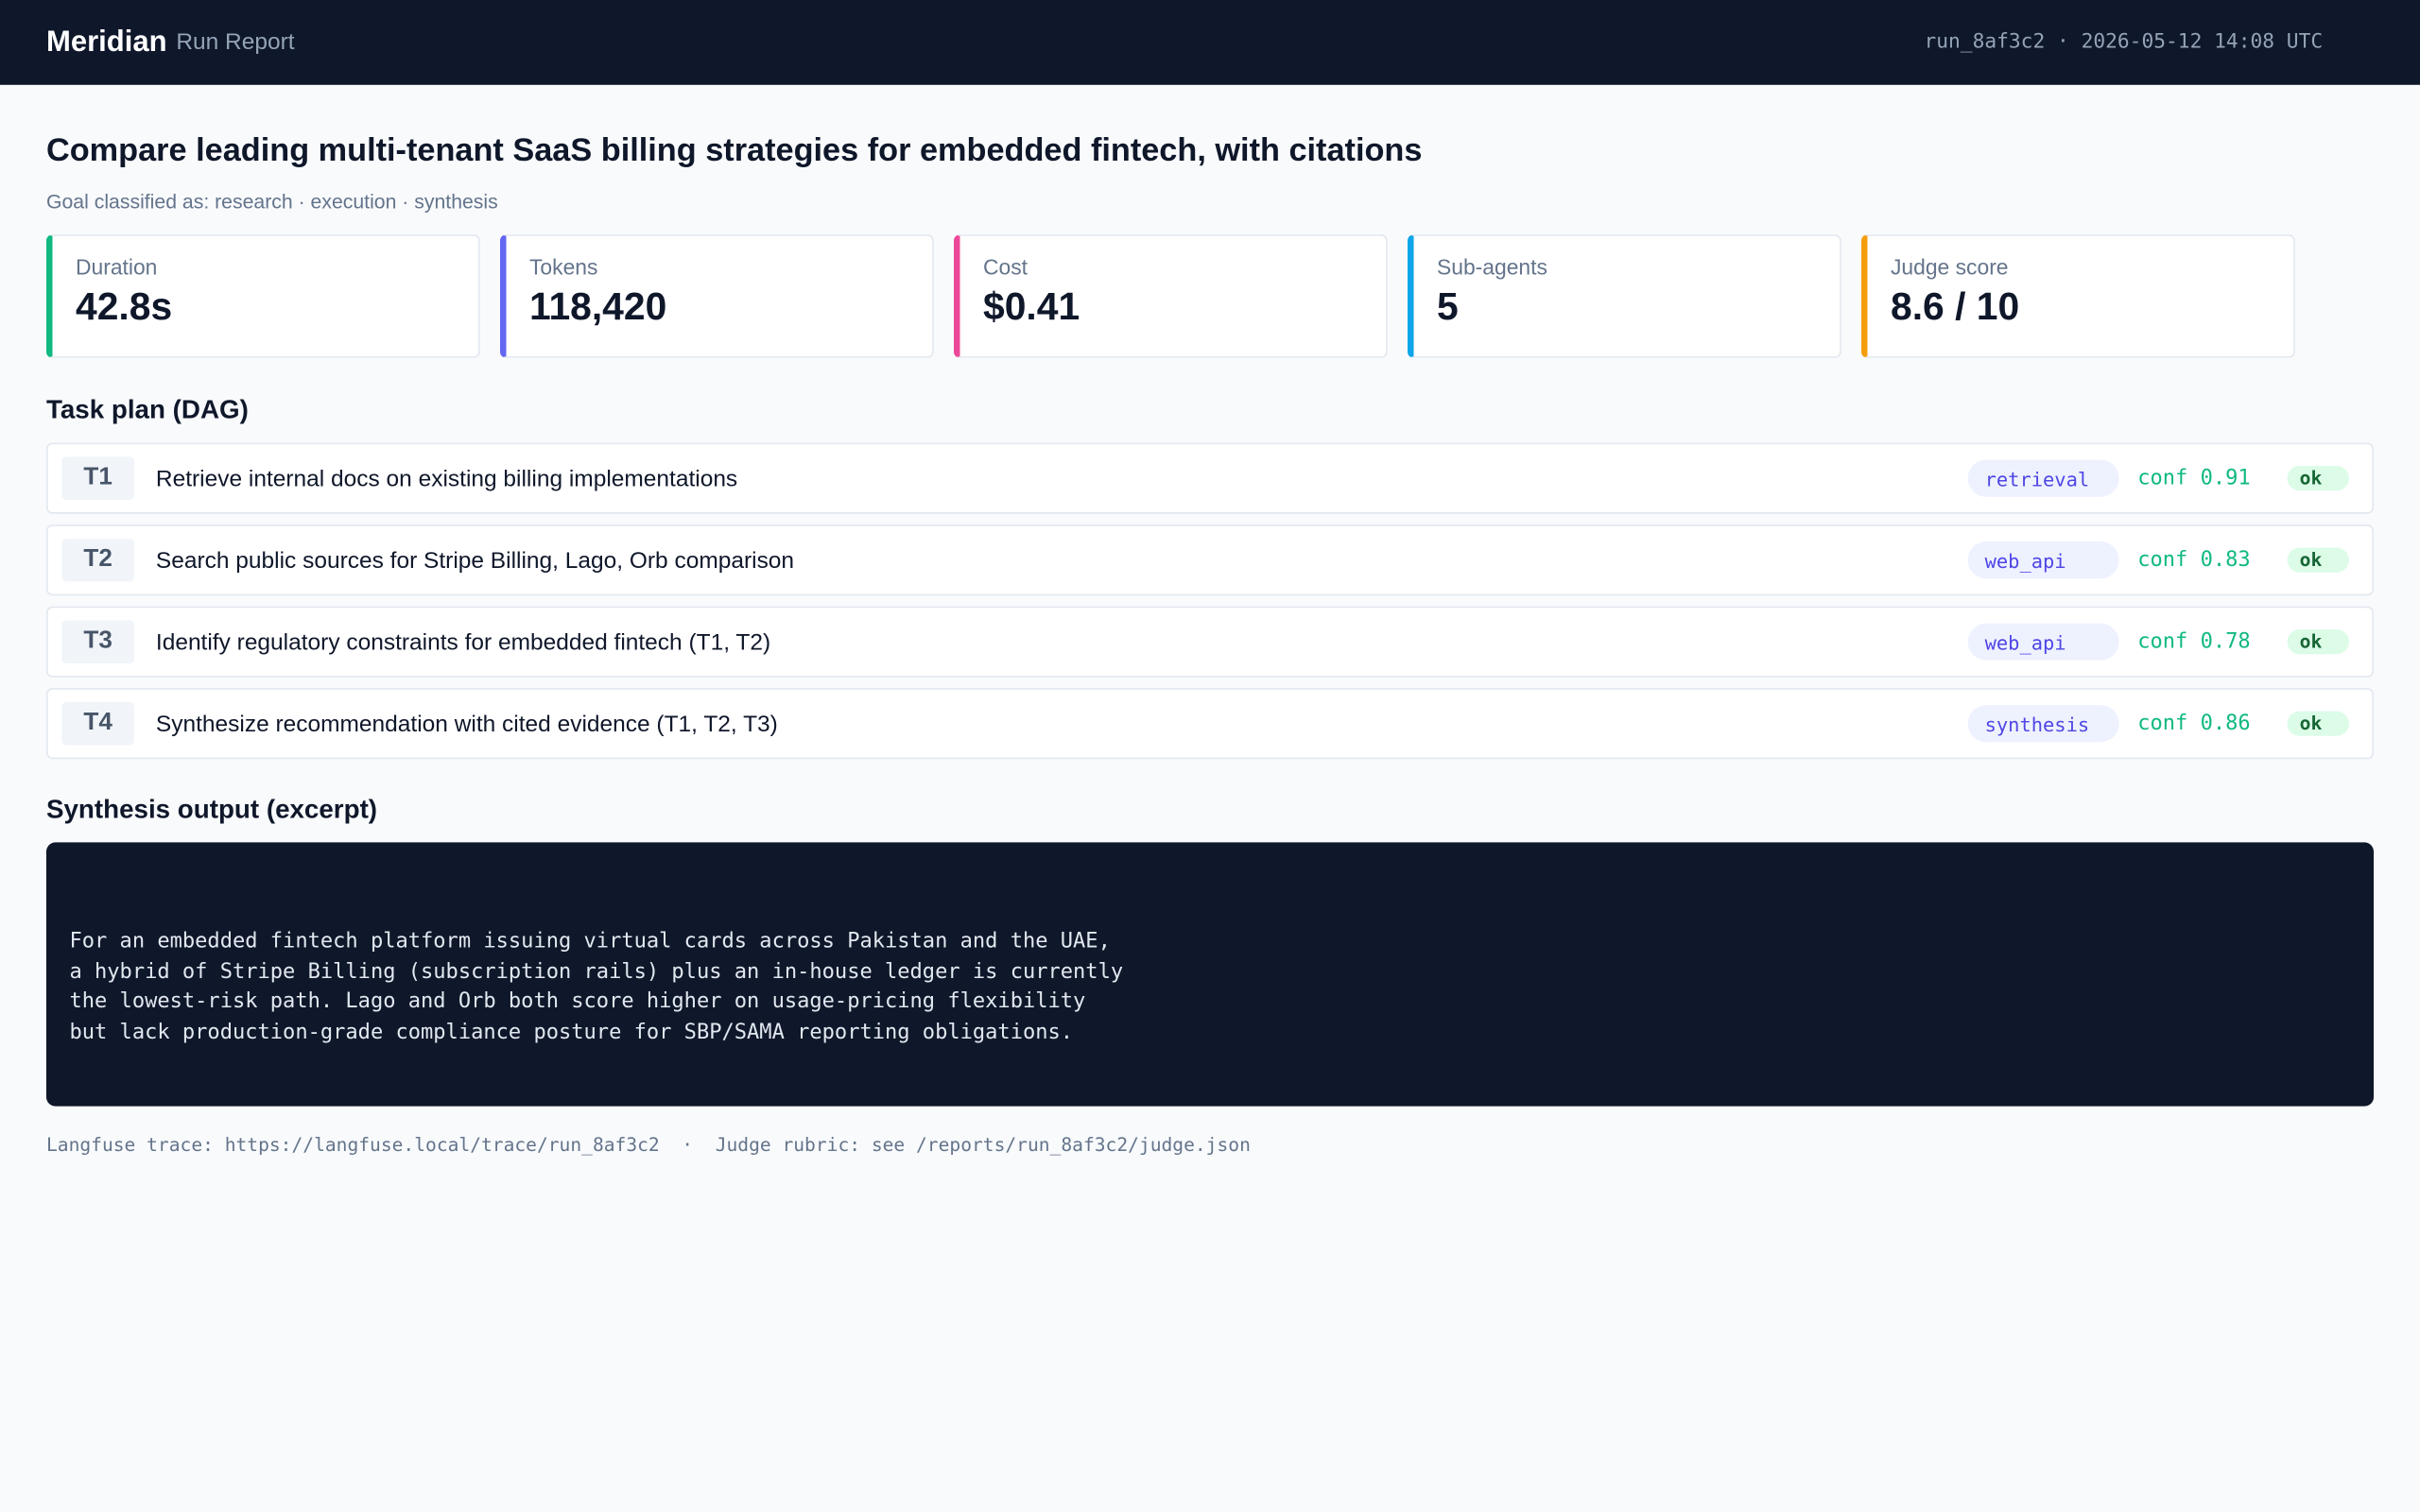 Image resolution: width=2420 pixels, height=1512 pixels. What do you see at coordinates (1949, 267) in the screenshot?
I see `metric-label: Judge score` at bounding box center [1949, 267].